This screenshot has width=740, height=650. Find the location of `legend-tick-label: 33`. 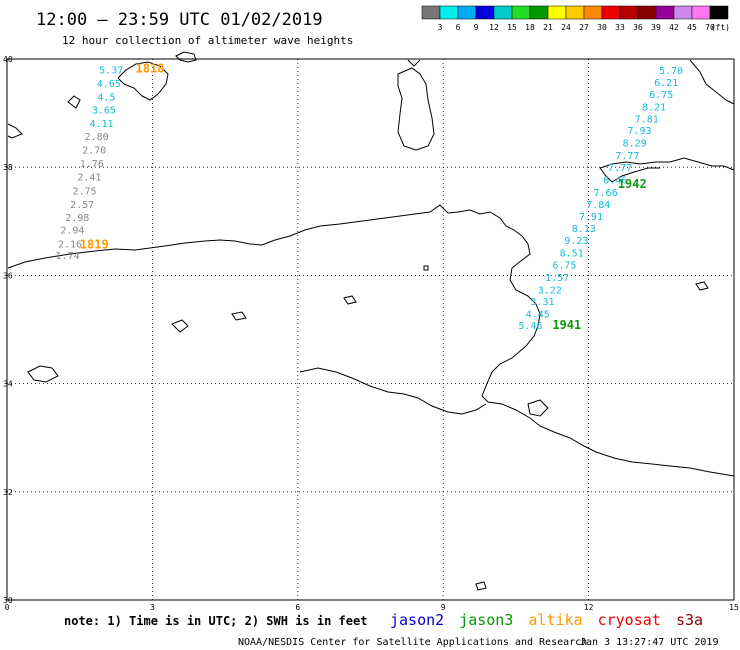

legend-tick-label: 33 is located at coordinates (620, 27).